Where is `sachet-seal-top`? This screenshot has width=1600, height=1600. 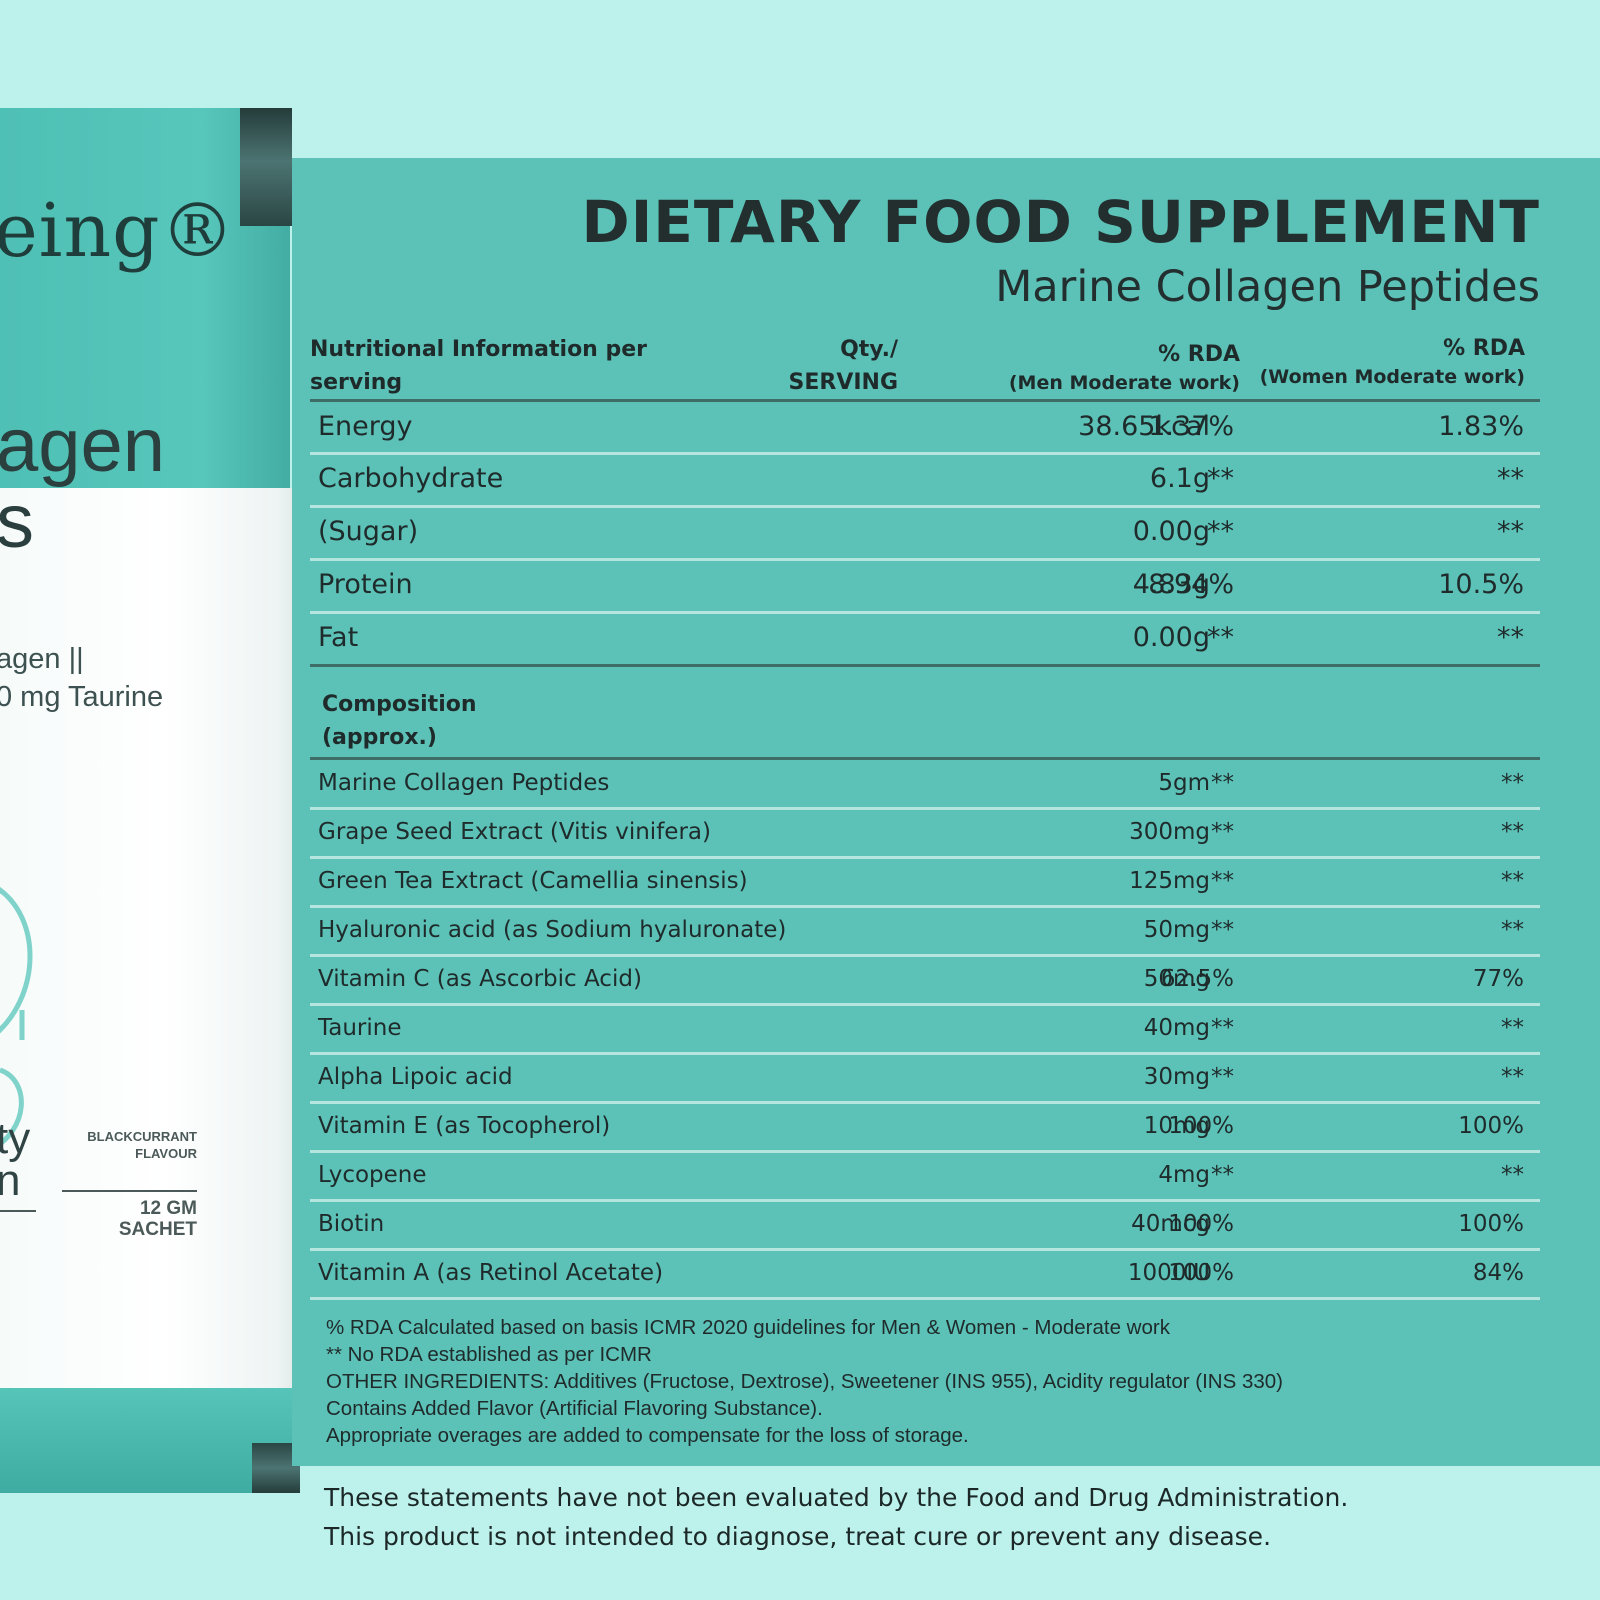 sachet-seal-top is located at coordinates (266, 167).